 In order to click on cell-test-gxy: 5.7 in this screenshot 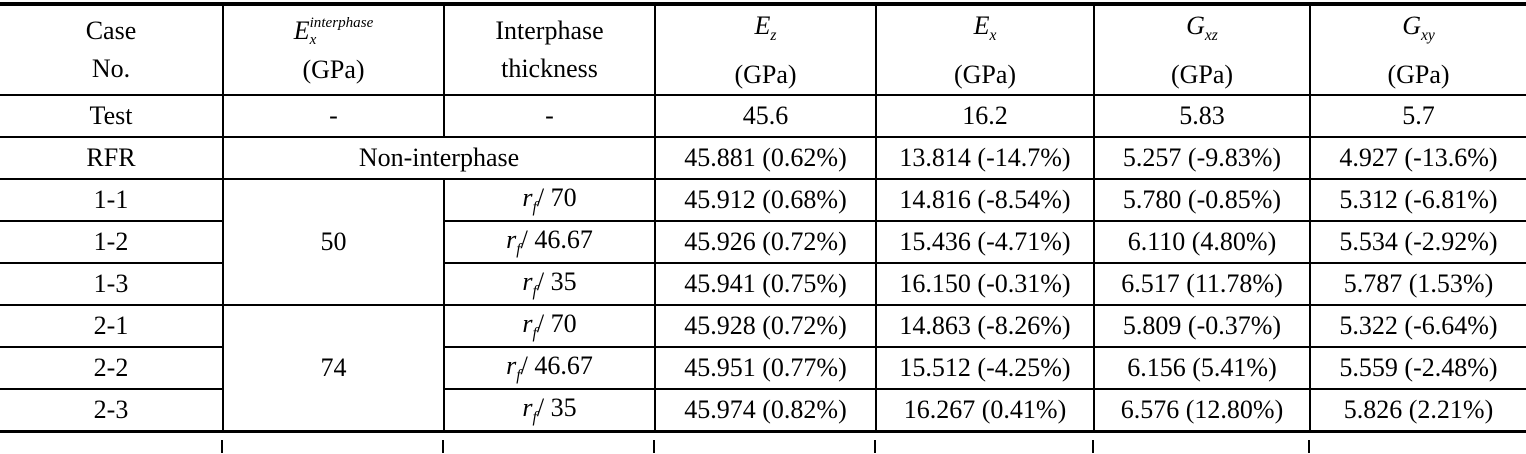, I will do `click(1417, 116)`.